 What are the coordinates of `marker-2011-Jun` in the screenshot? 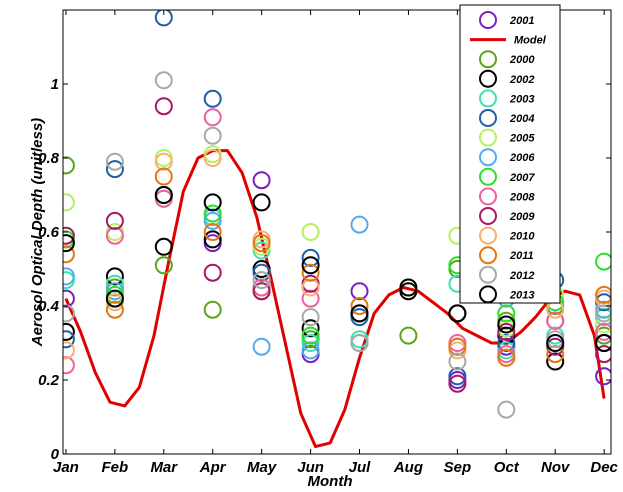 It's located at (310, 272).